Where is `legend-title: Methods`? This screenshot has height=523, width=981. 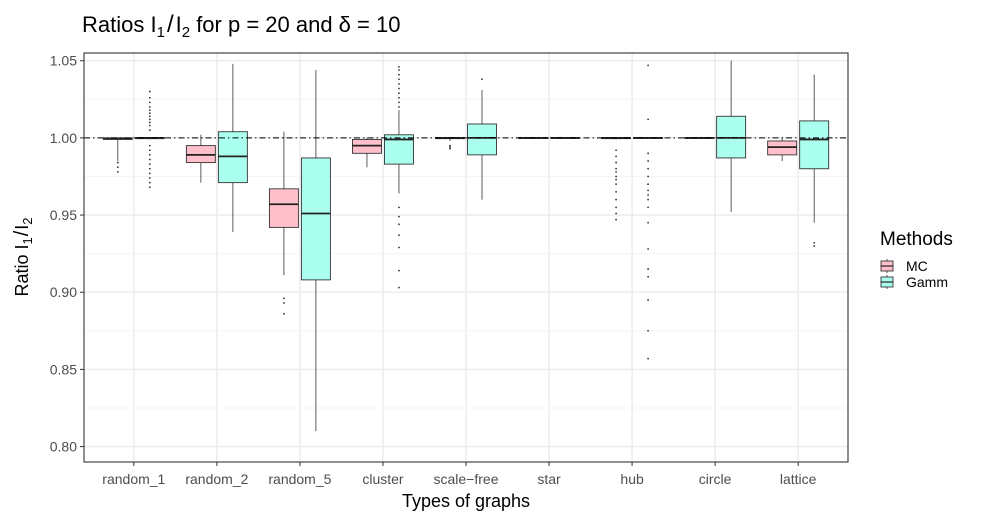 legend-title: Methods is located at coordinates (916, 239).